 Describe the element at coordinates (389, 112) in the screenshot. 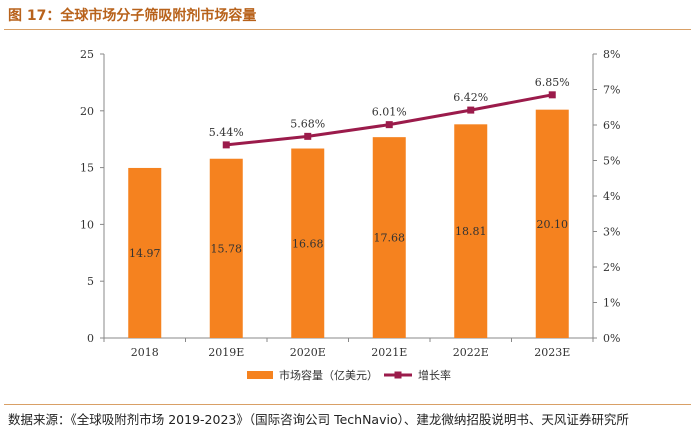

I see `line-value-label: 6.01%` at that location.